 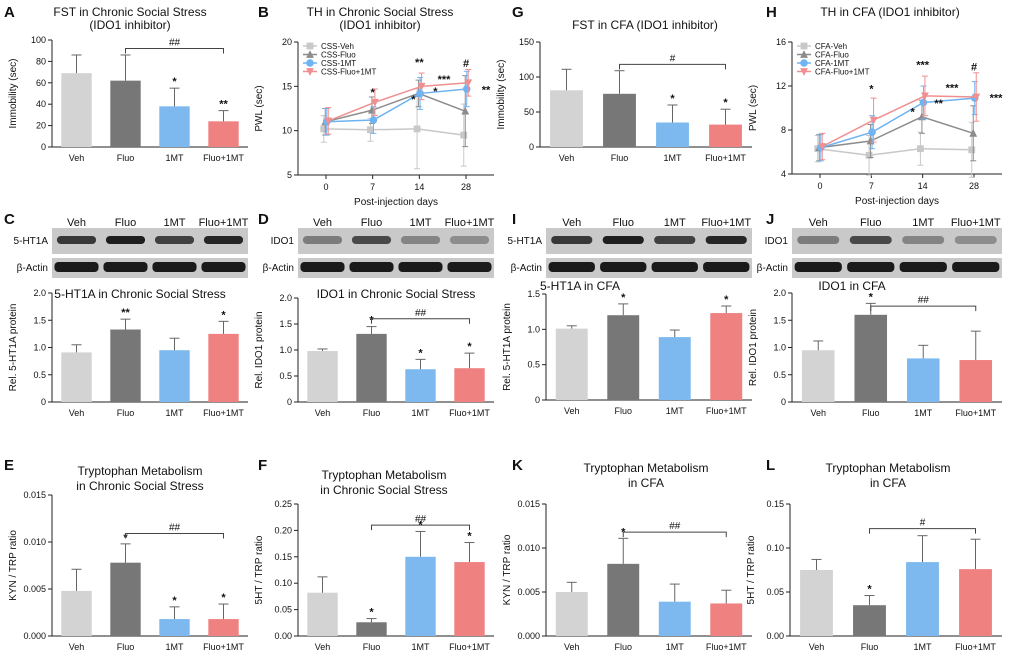 What do you see at coordinates (753, 108) in the screenshot?
I see `y-axis-label: PWL (sec)` at bounding box center [753, 108].